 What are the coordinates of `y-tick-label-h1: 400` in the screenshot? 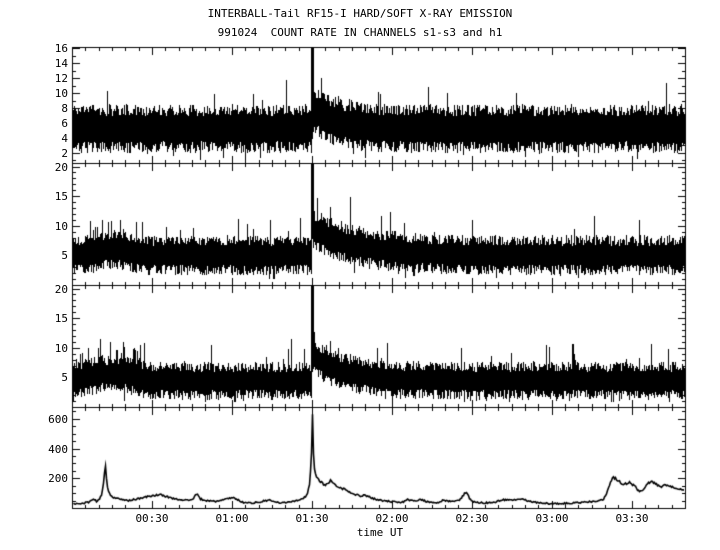 It's located at (58, 449).